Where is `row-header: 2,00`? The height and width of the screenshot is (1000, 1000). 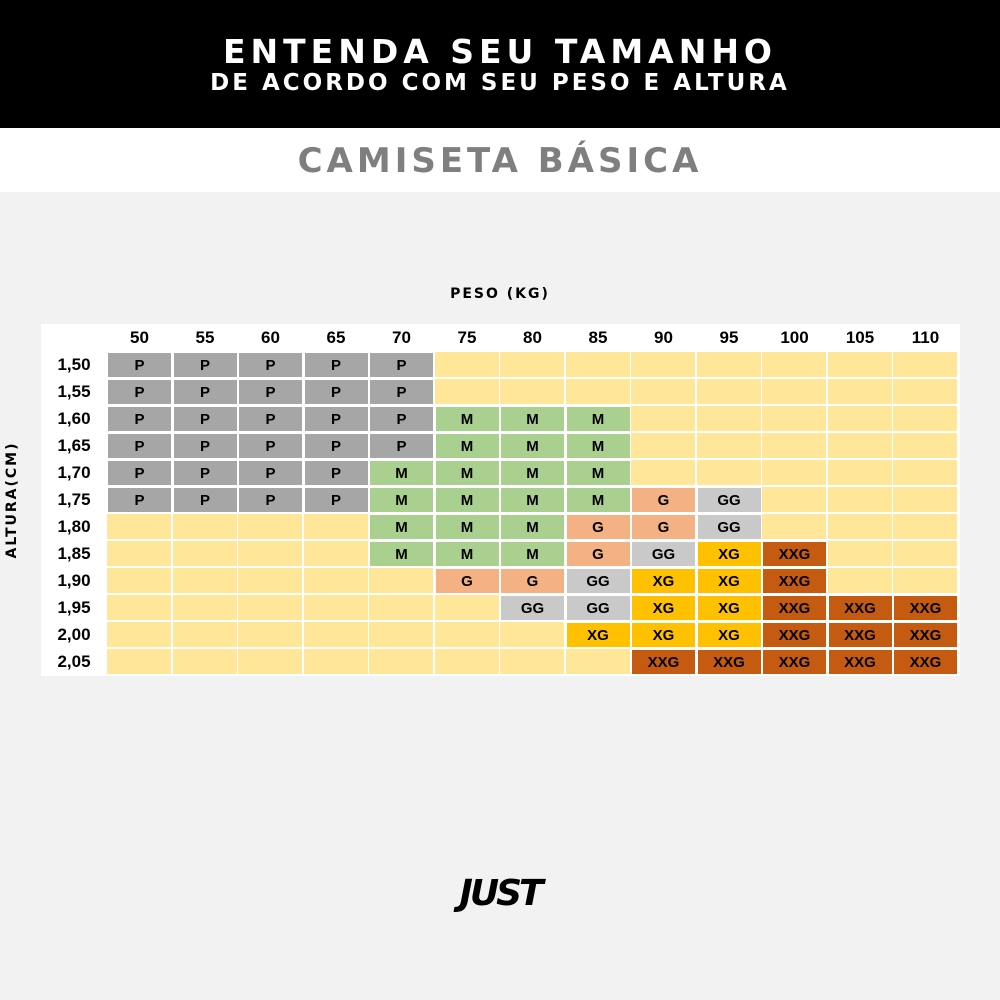 row-header: 2,00 is located at coordinates (74, 634).